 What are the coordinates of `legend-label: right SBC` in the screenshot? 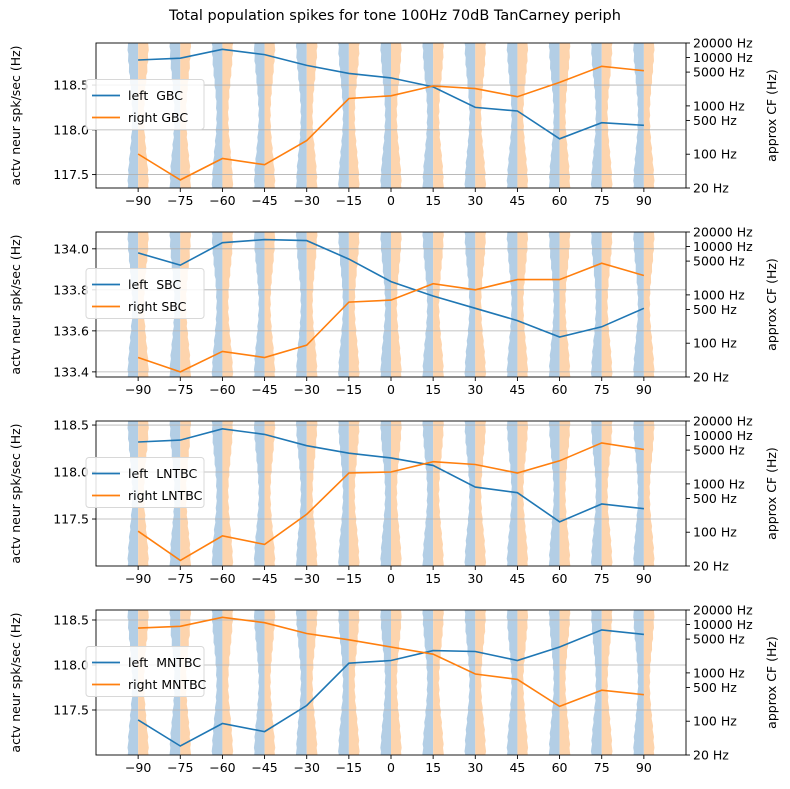 It's located at (157, 306).